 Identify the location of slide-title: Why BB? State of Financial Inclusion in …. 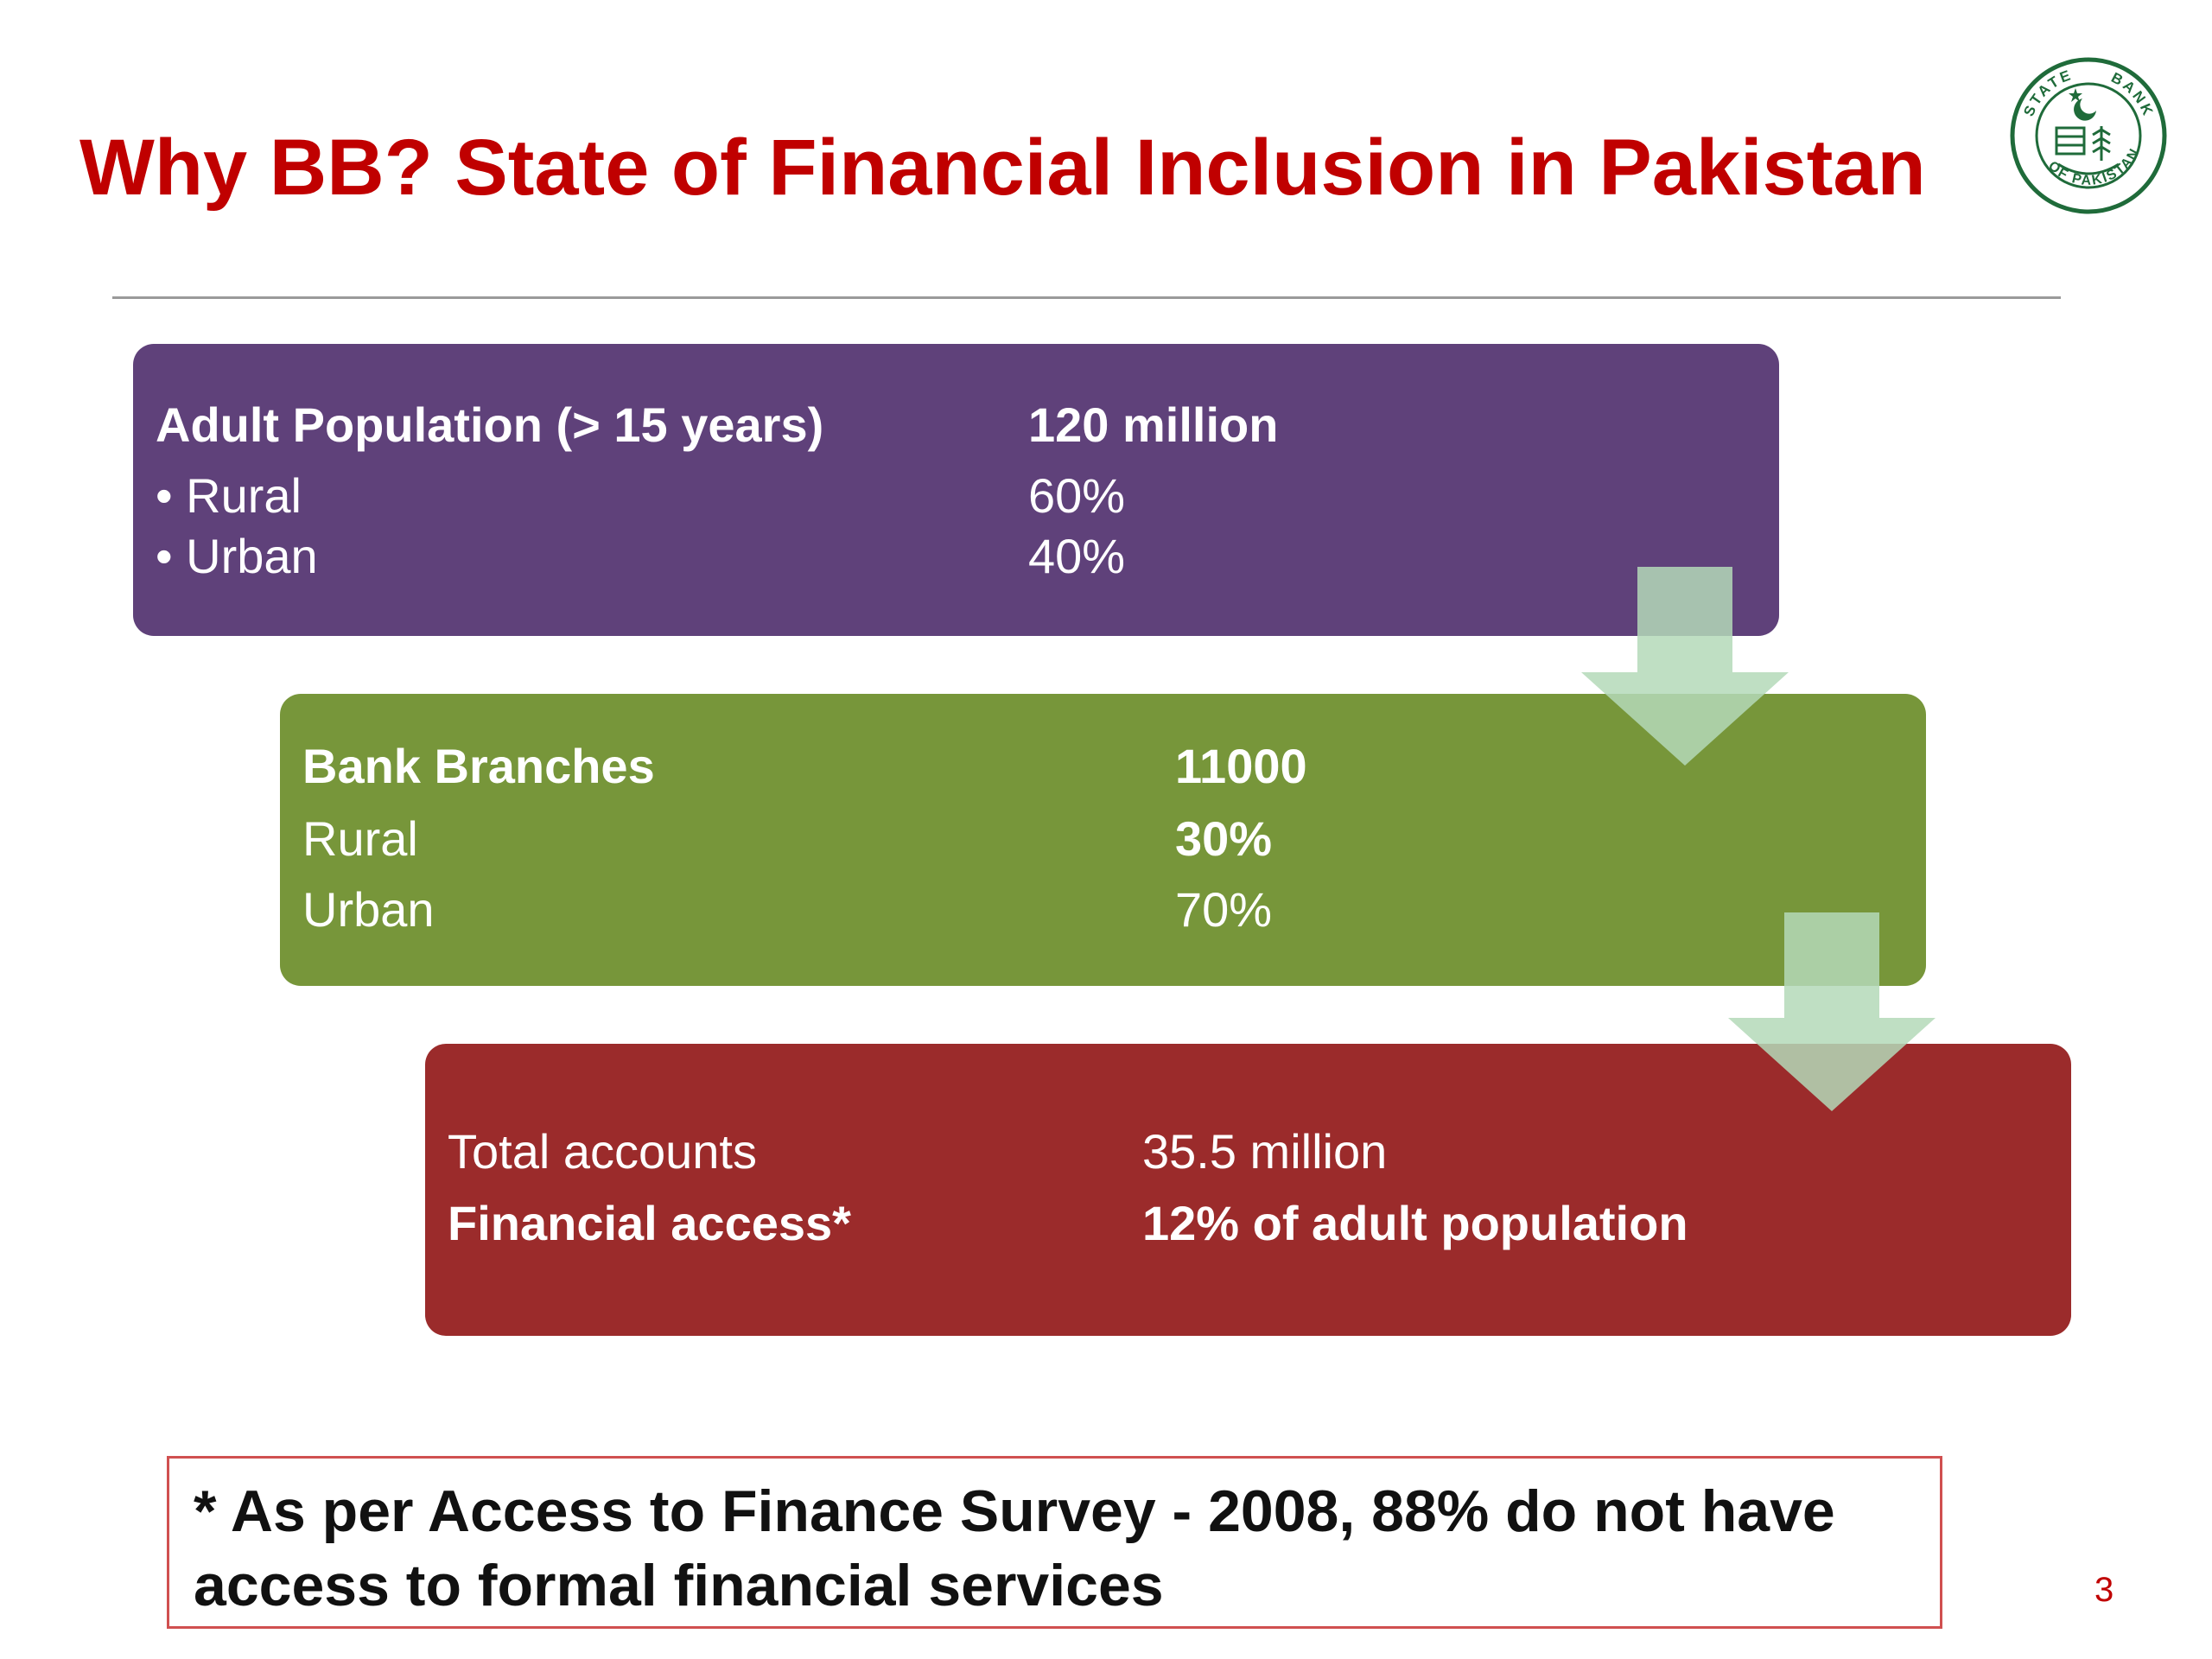
(1002, 168).